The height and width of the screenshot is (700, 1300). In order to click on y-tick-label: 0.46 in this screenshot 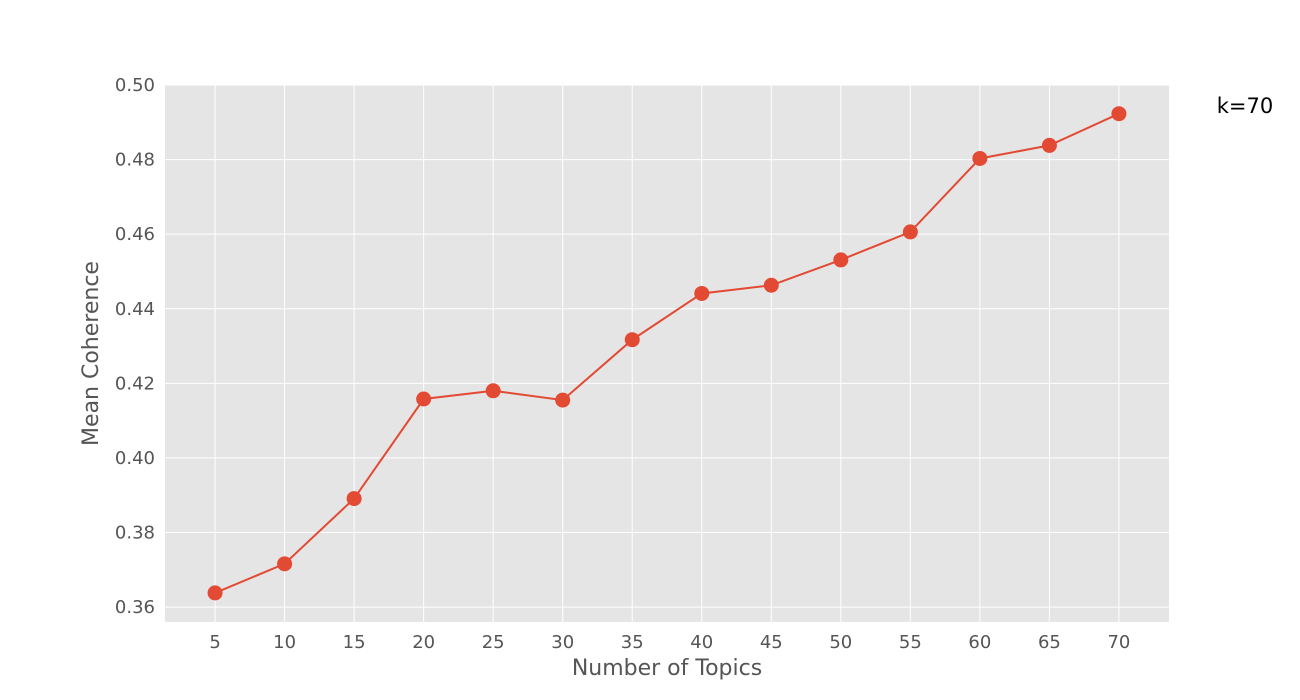, I will do `click(135, 234)`.